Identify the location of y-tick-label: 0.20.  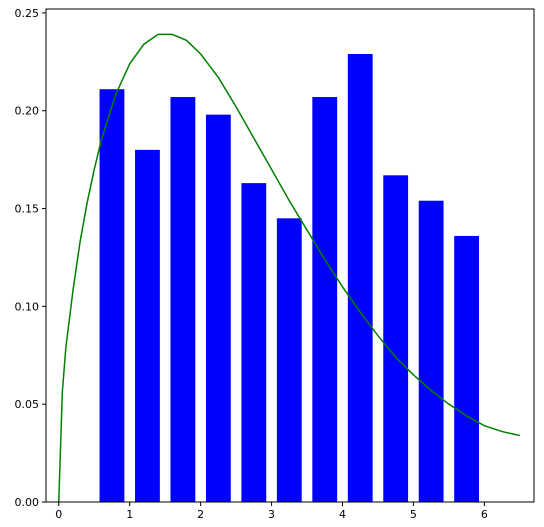
(27, 111).